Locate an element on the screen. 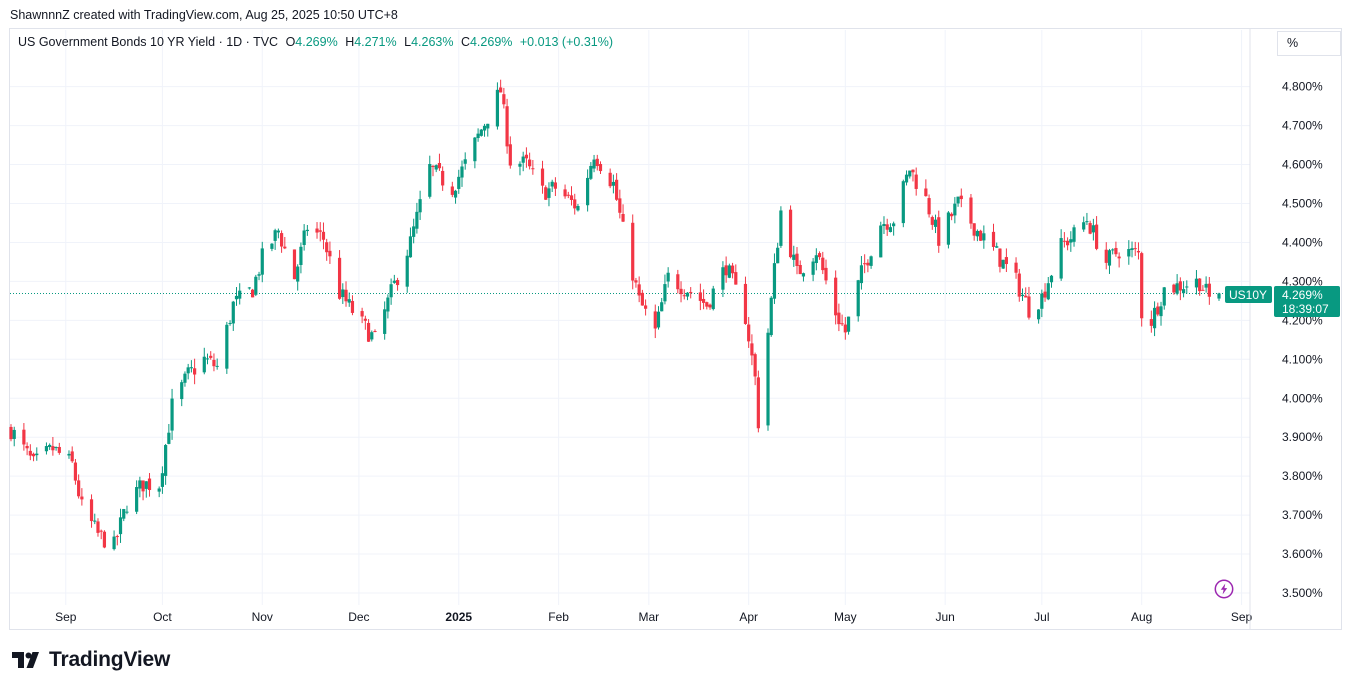 The width and height of the screenshot is (1355, 690). y-tick-label: 4.100% is located at coordinates (1302, 359).